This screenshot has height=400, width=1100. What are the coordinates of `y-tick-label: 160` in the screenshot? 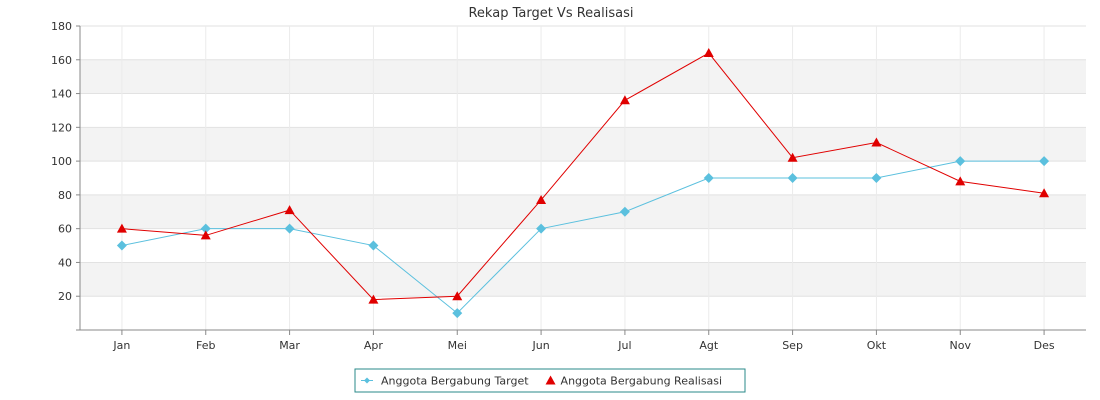 It's located at (61, 60).